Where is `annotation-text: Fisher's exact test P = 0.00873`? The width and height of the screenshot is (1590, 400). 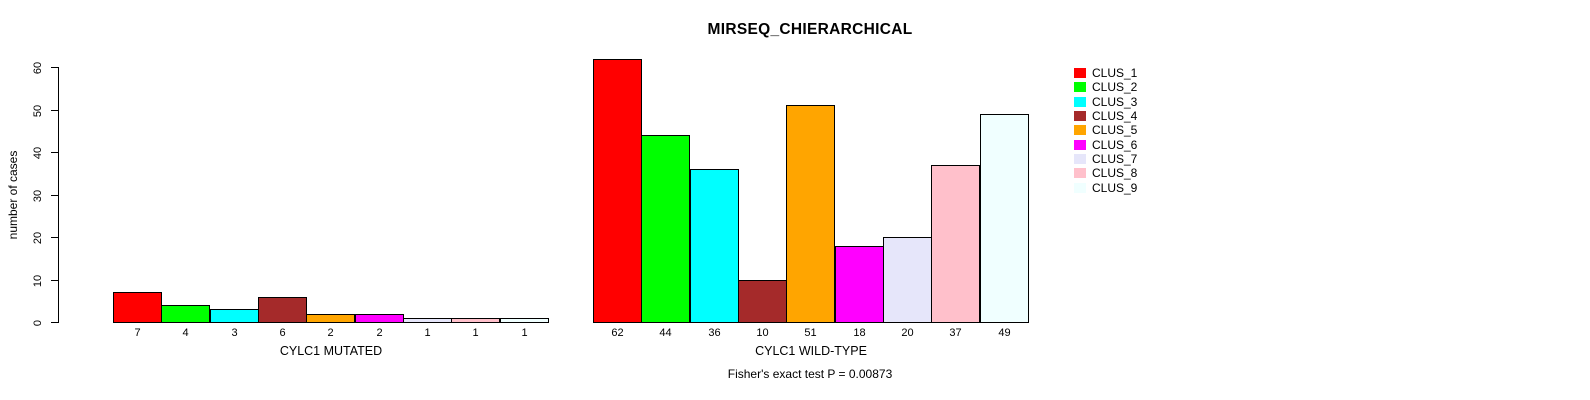 annotation-text: Fisher's exact test P = 0.00873 is located at coordinates (810, 374).